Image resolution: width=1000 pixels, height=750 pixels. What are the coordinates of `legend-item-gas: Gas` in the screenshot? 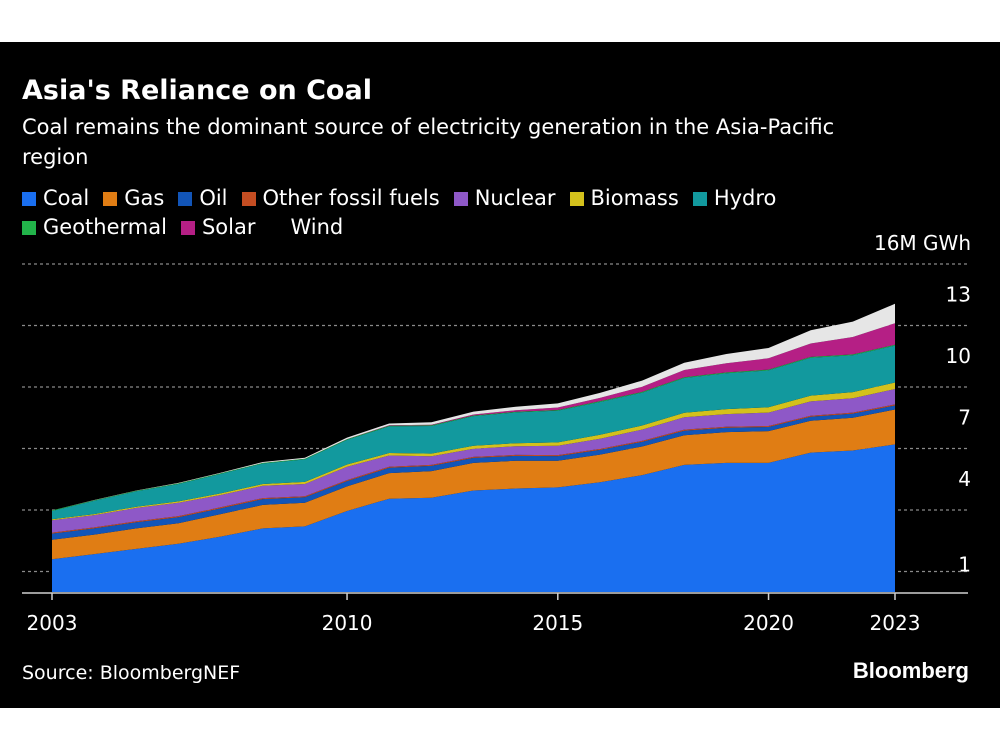 It's located at (133, 198).